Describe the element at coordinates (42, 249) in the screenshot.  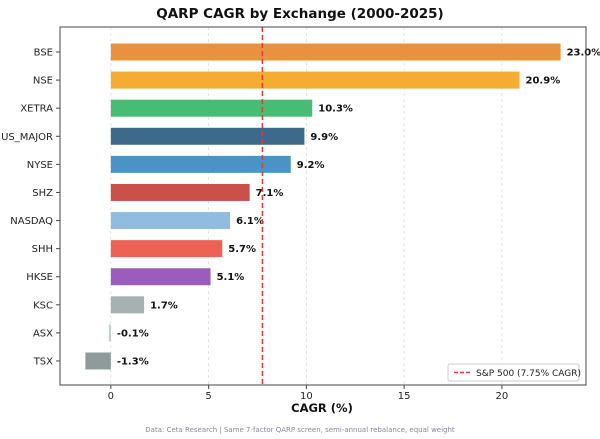
I see `y-tick-label: SHH` at that location.